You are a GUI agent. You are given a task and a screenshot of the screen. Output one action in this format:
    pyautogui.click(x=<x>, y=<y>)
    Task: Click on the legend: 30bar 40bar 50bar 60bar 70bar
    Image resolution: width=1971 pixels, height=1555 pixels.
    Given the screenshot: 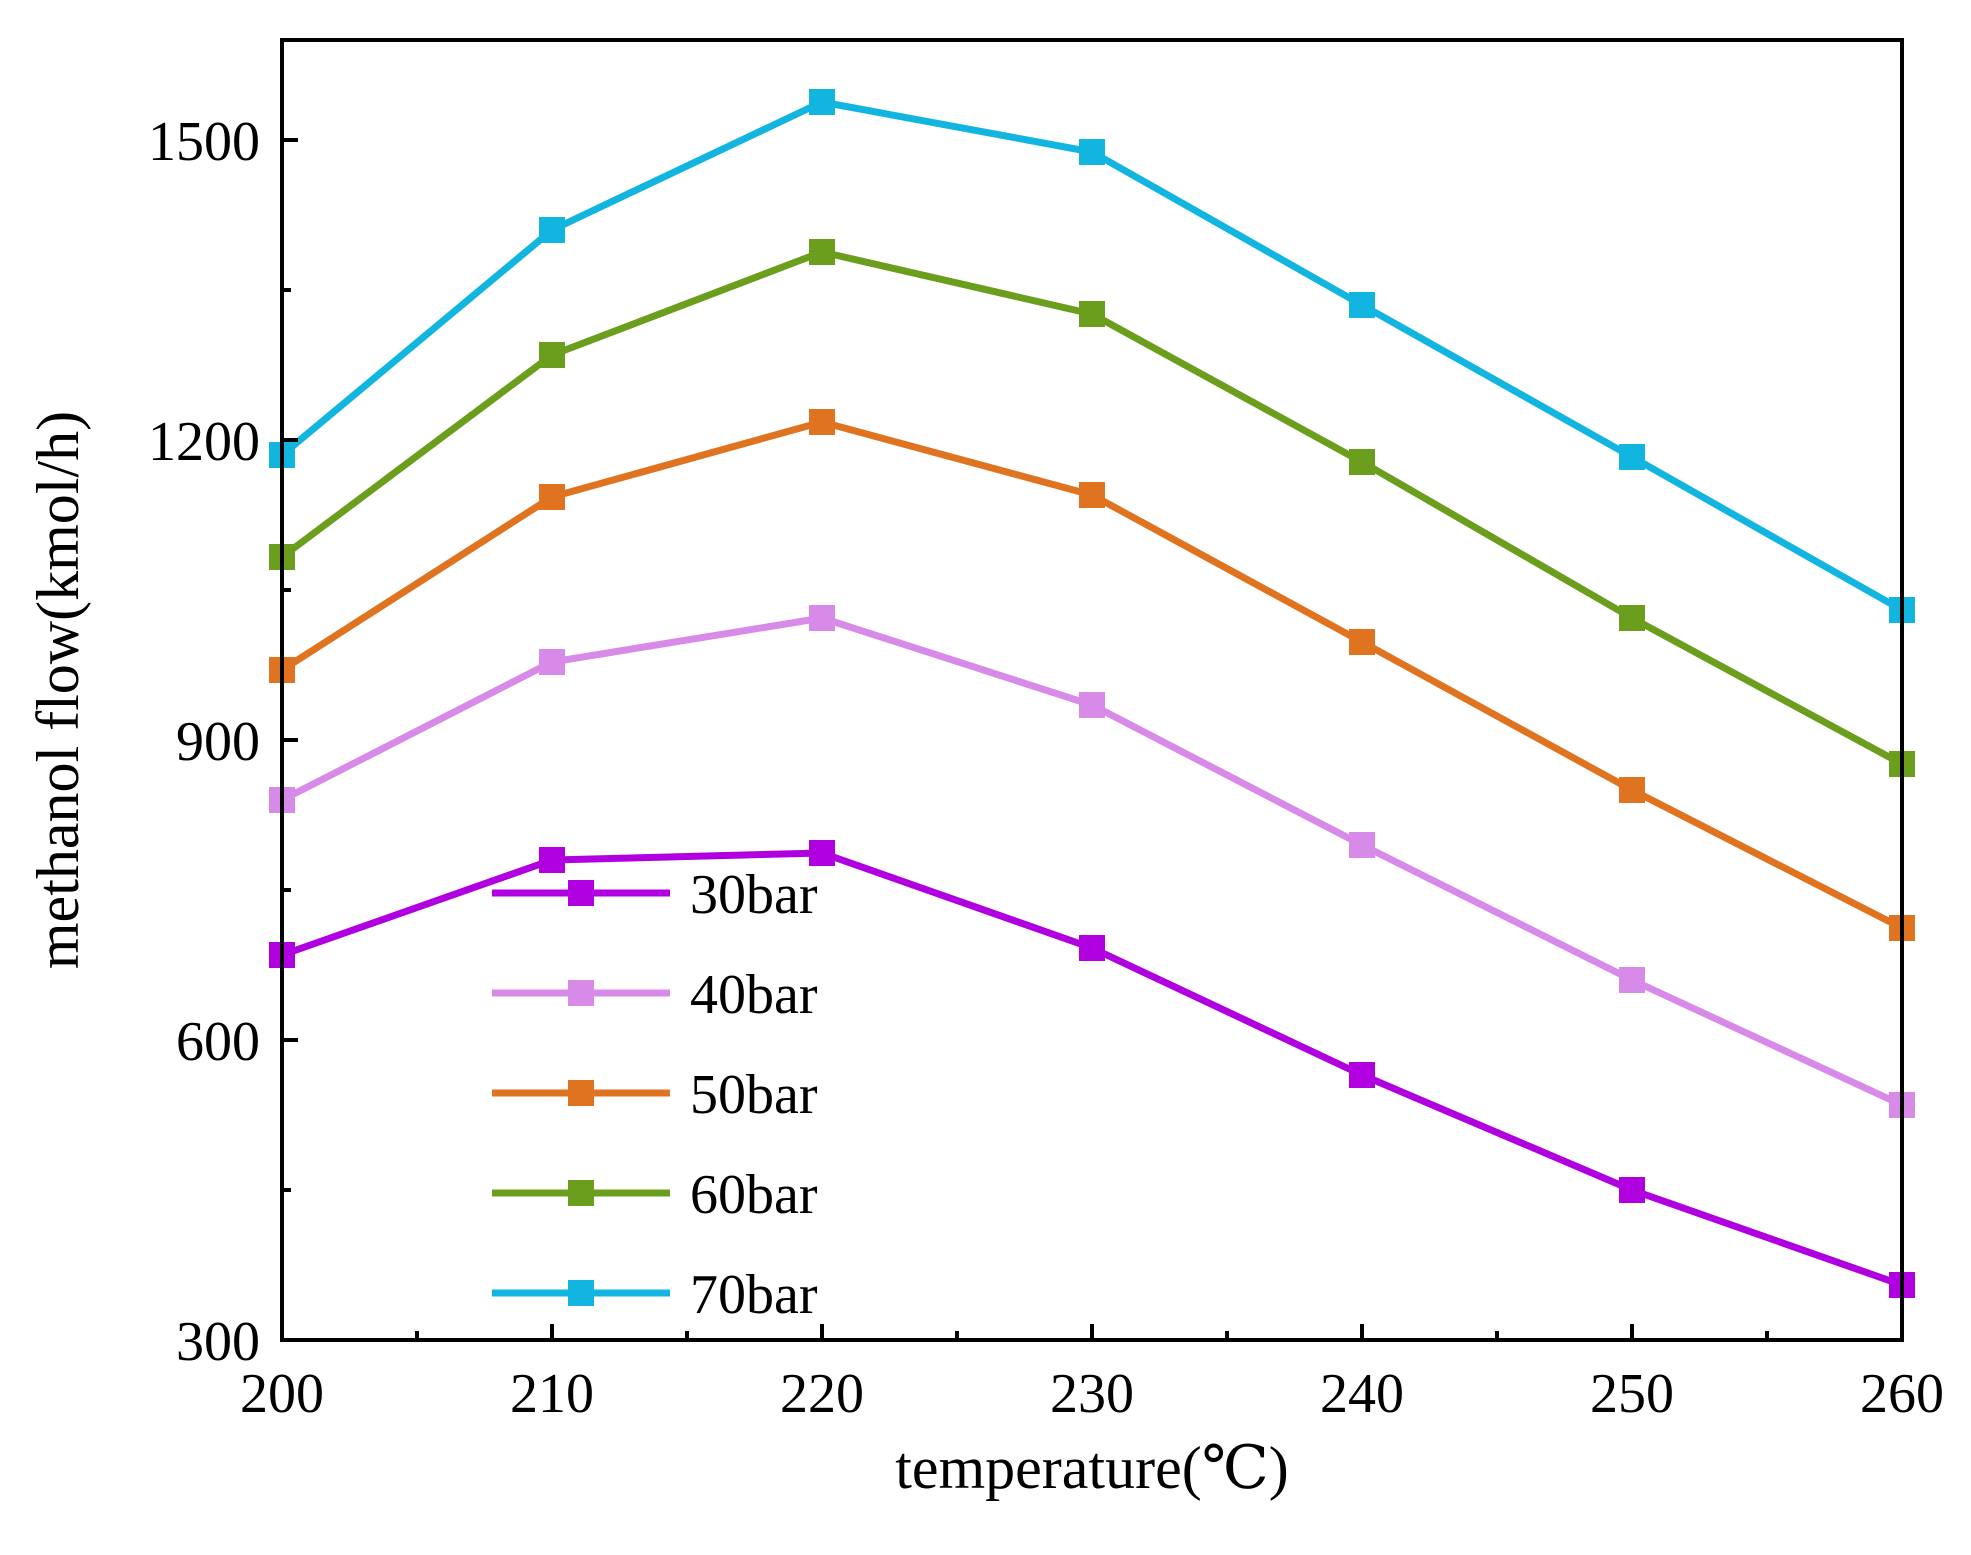 What is the action you would take?
    pyautogui.click(x=655, y=1095)
    